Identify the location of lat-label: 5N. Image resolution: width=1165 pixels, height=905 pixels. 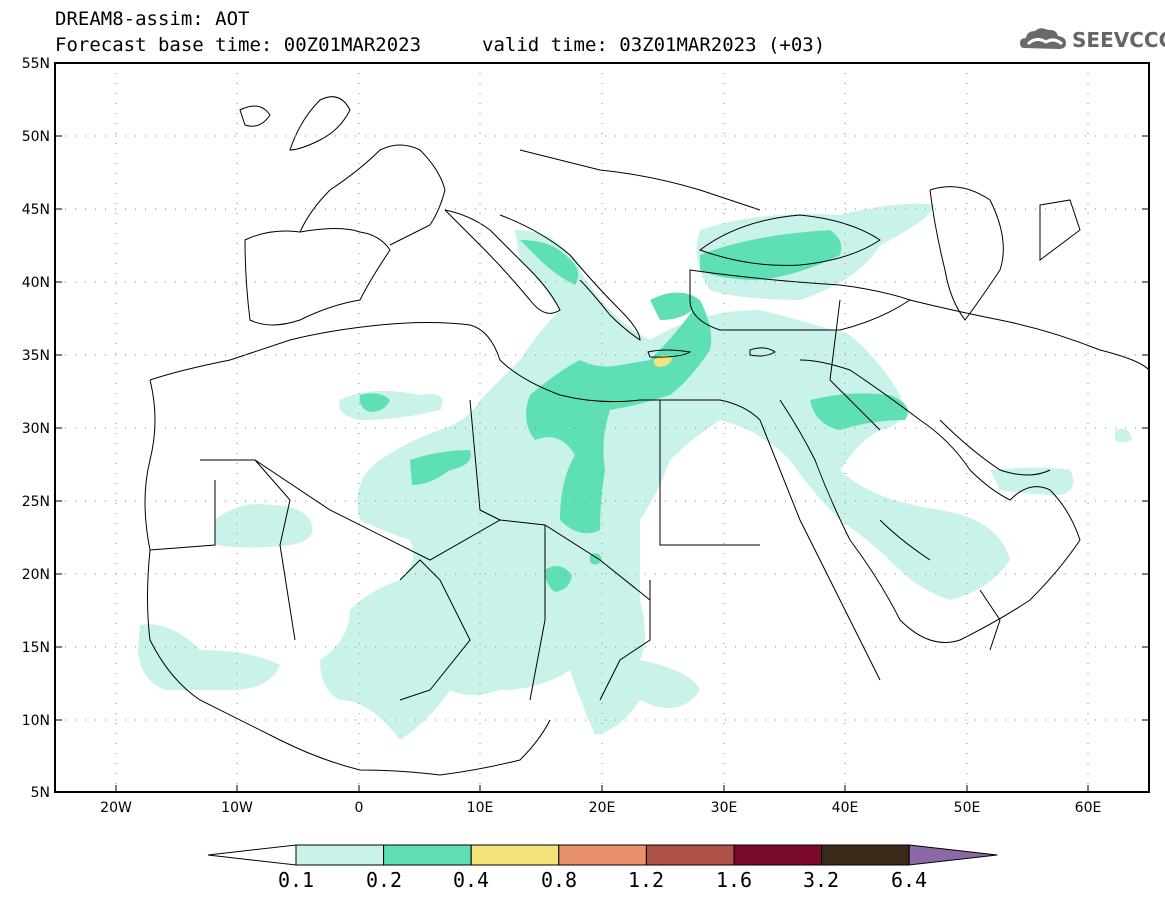
(40, 793).